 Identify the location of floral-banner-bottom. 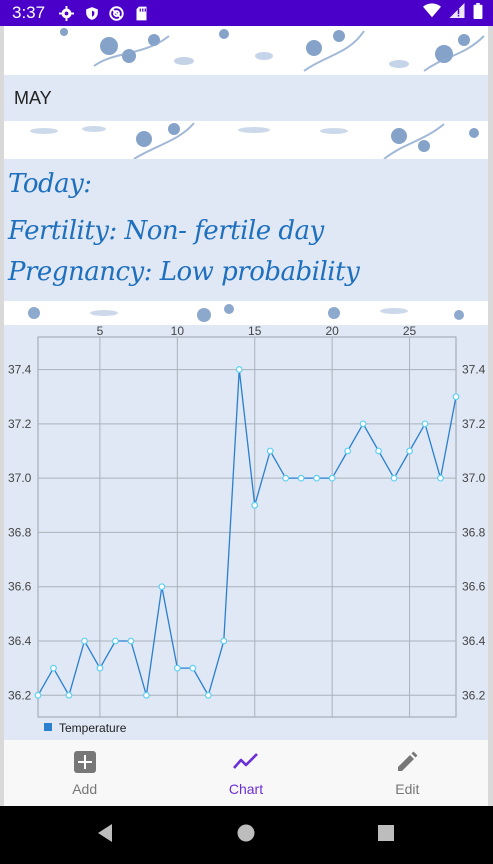
(246, 313).